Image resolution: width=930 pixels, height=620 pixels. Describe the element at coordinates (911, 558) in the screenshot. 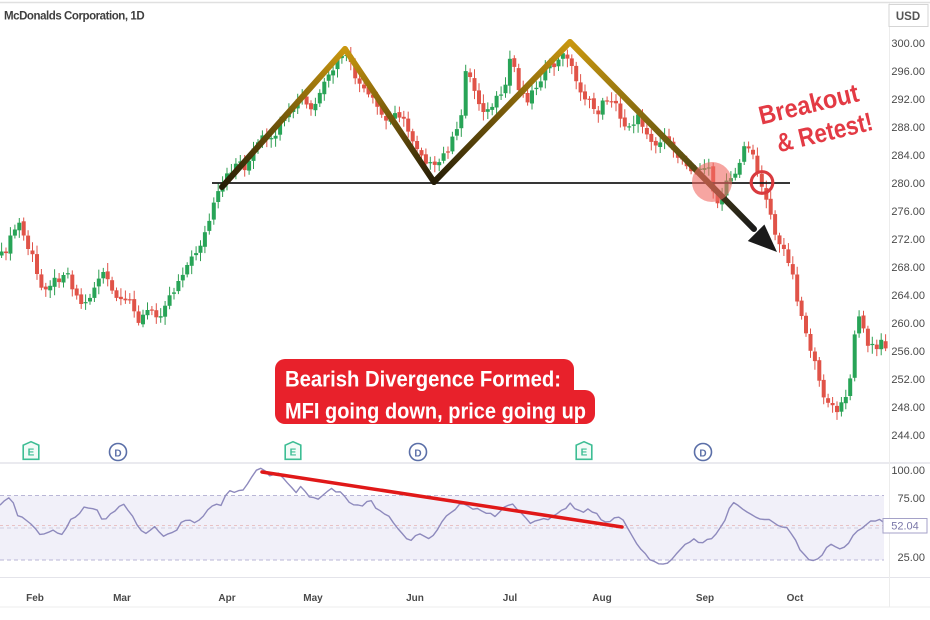

I see `svg-text: 25.00` at that location.